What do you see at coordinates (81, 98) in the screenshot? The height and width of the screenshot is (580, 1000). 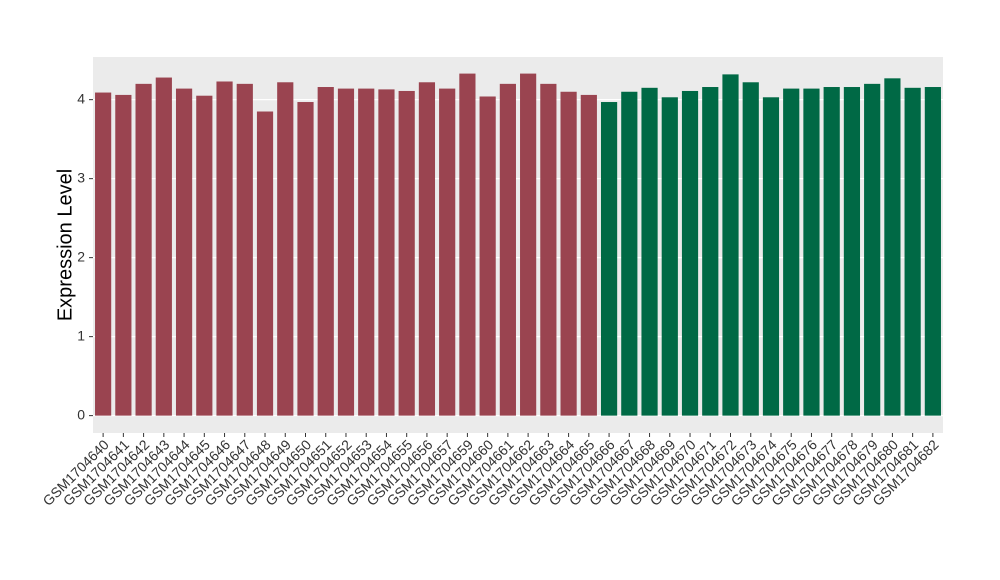 I see `y-tick-label: 4` at bounding box center [81, 98].